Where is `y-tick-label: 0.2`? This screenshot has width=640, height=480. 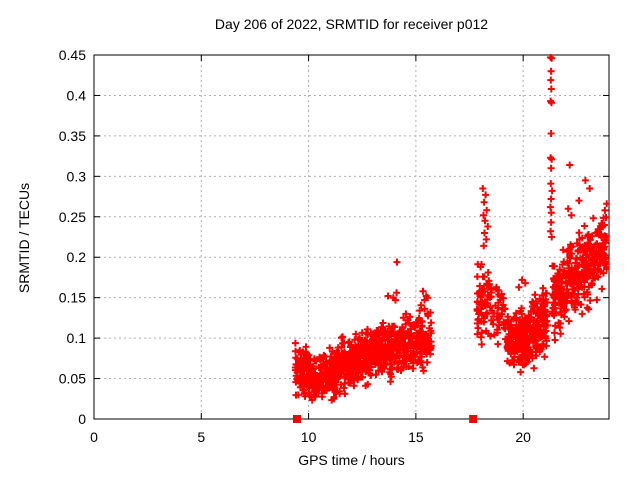 y-tick-label: 0.2 is located at coordinates (77, 257).